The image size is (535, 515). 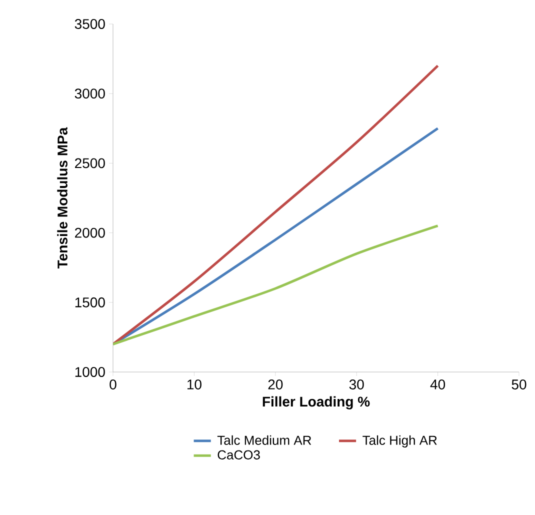 I want to click on y-tick-label: 1000, so click(x=90, y=372).